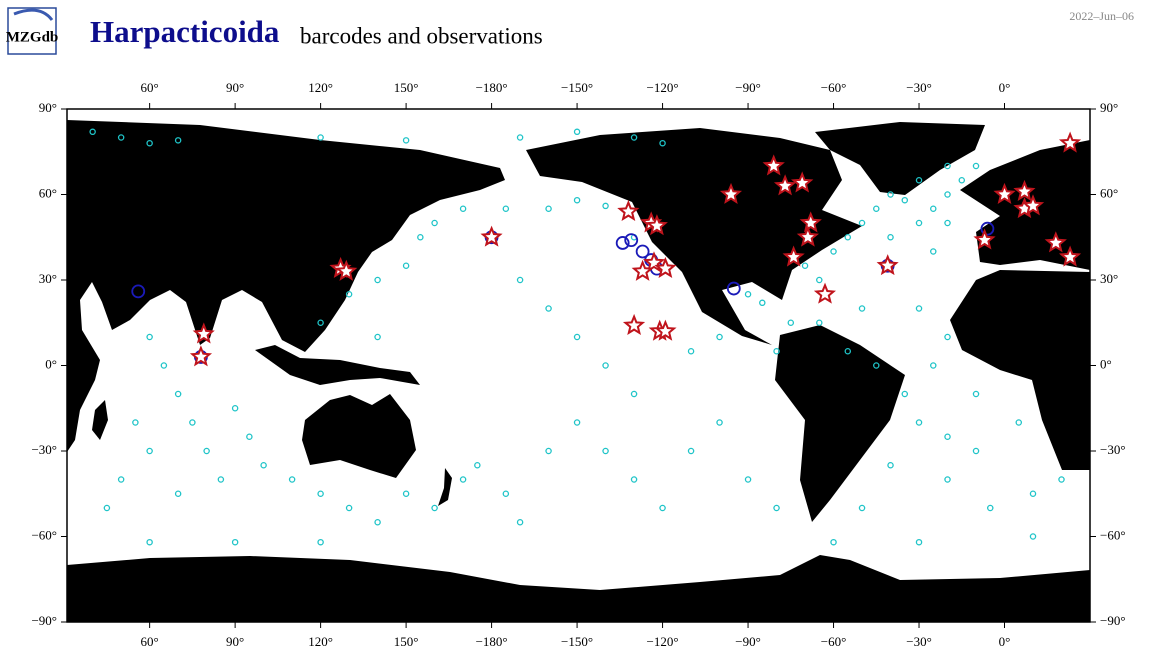 This screenshot has width=1150, height=666. Describe the element at coordinates (44, 620) in the screenshot. I see `y-tick-label-left: −90°` at that location.